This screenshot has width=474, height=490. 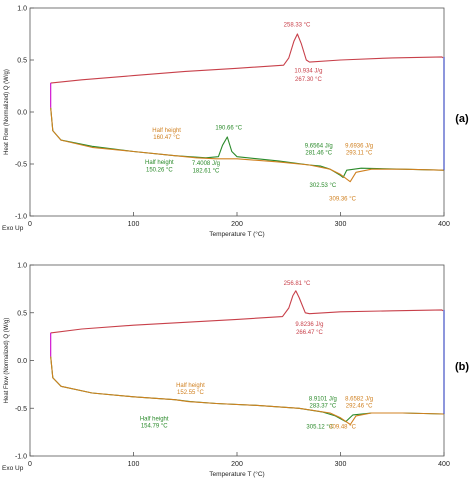 What do you see at coordinates (166, 138) in the screenshot?
I see `annotation-label: 160.47 °C` at bounding box center [166, 138].